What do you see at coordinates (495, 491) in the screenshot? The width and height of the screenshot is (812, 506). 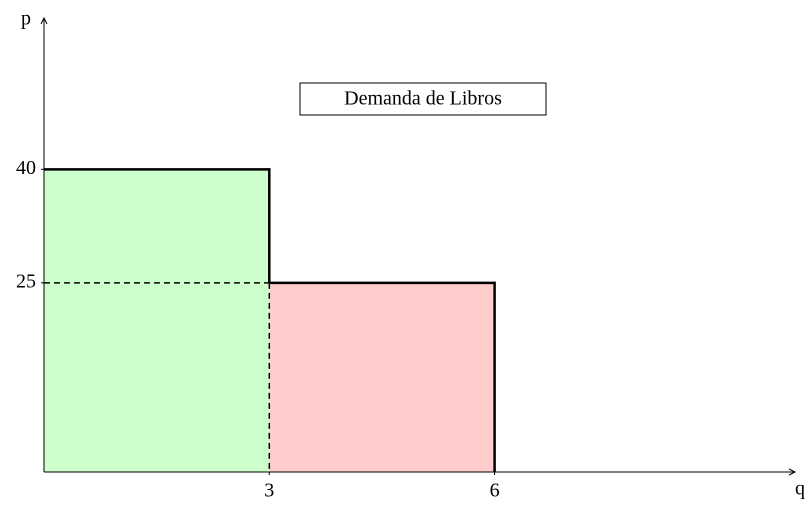 I see `x-tick-label: 6` at bounding box center [495, 491].